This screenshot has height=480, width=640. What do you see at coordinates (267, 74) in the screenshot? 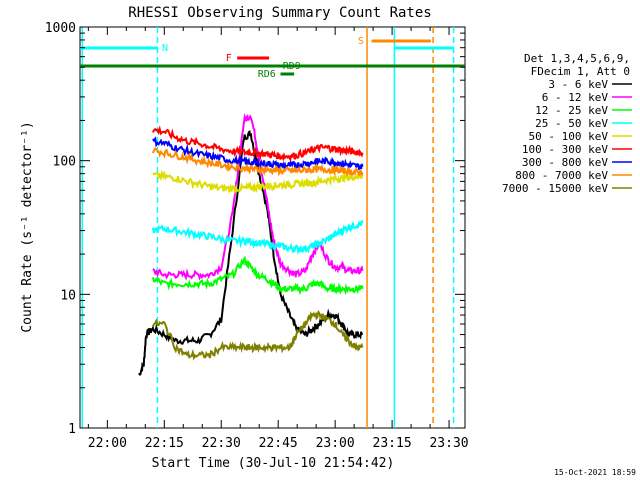
I see `flag-label: RD6` at bounding box center [267, 74].